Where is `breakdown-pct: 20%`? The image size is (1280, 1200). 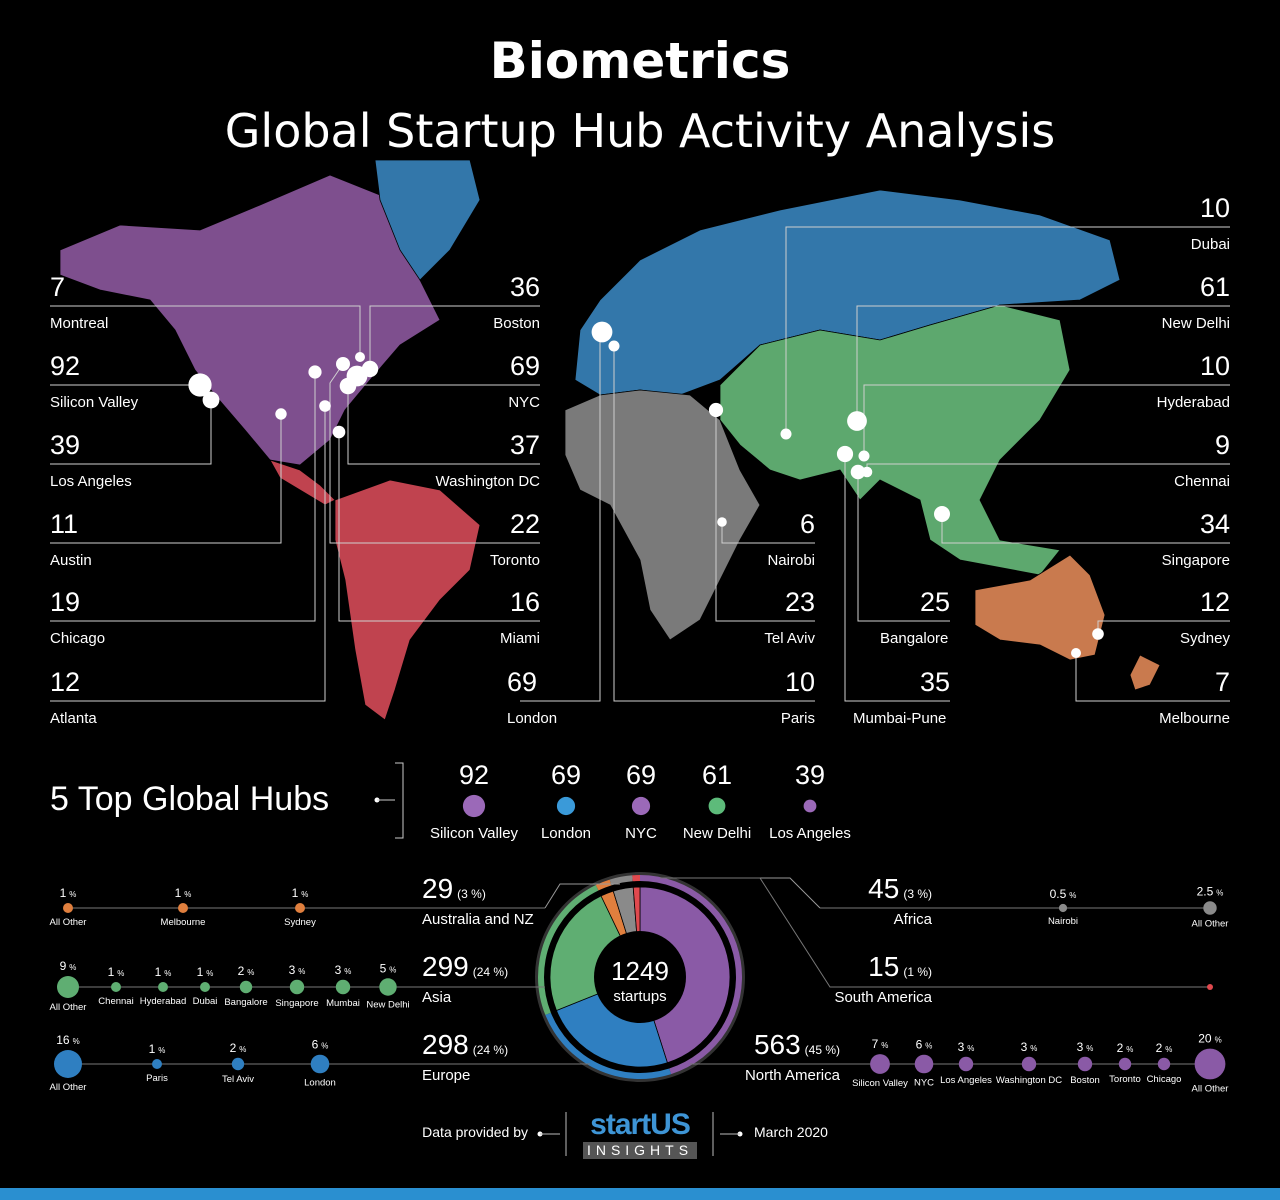
breakdown-pct: 20% is located at coordinates (1209, 1039).